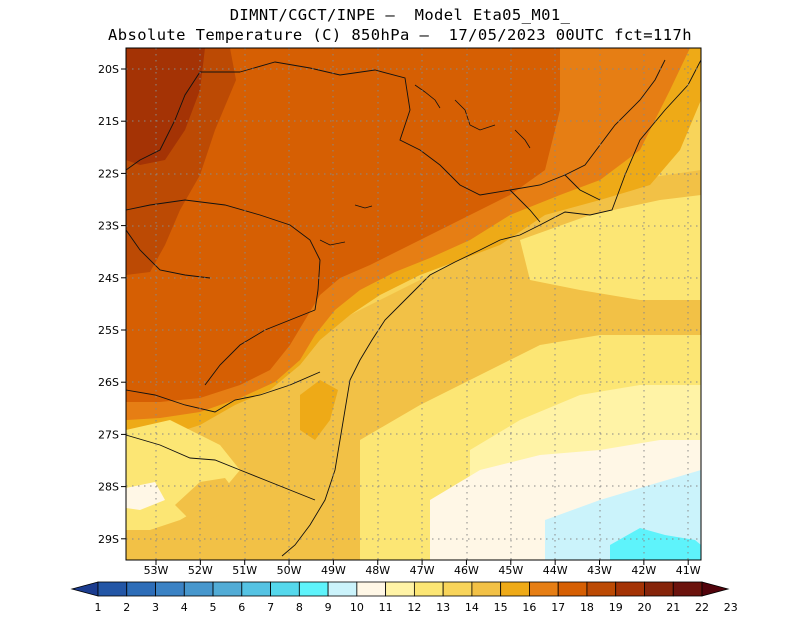  I want to click on colorbar-label: 4, so click(184, 607).